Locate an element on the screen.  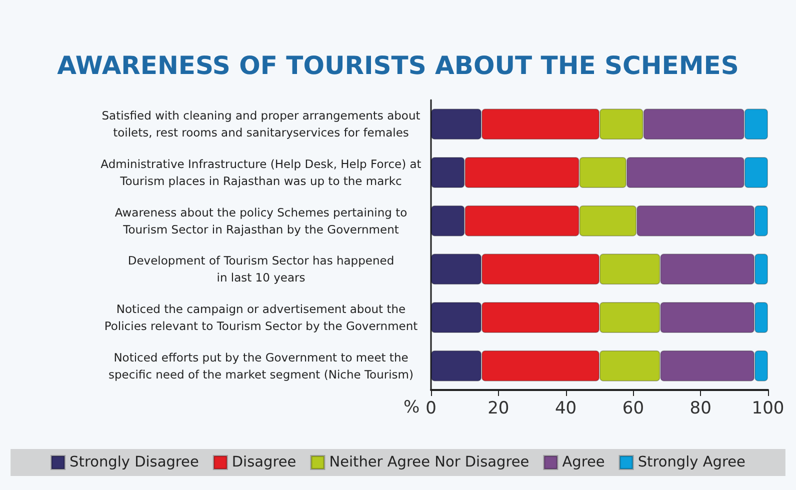
legend-label: Strongly Agree is located at coordinates (692, 462).